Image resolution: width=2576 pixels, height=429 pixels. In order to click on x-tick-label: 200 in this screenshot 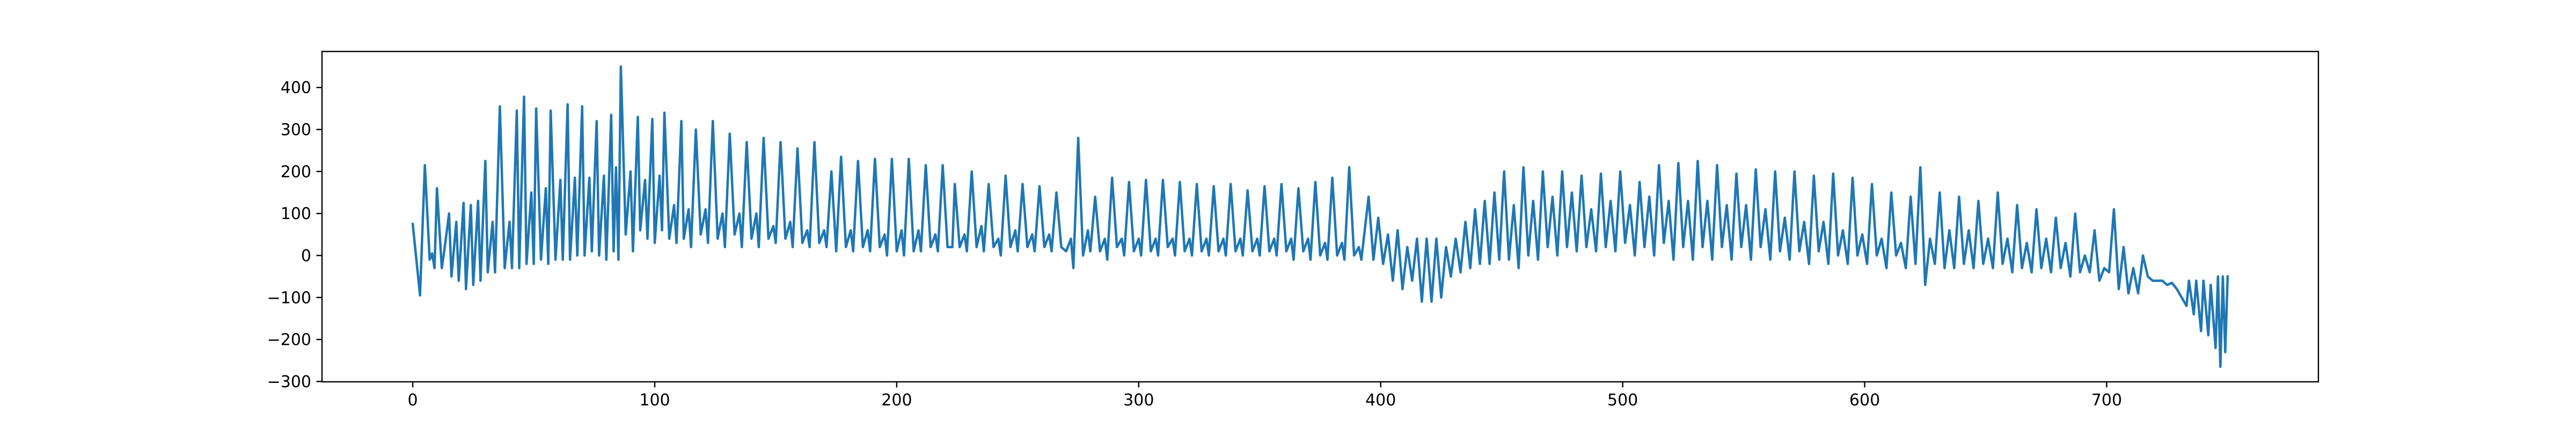, I will do `click(896, 400)`.